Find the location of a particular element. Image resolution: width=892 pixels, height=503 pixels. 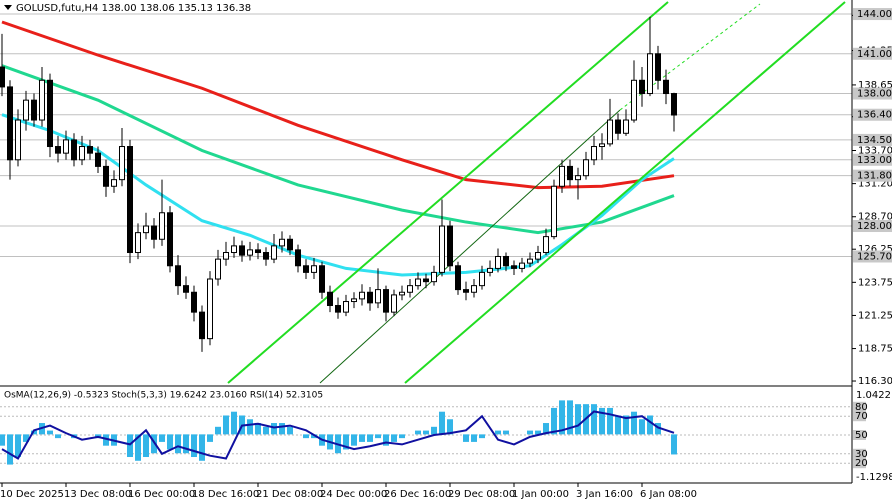

level-label: 131.80 is located at coordinates (874, 176).